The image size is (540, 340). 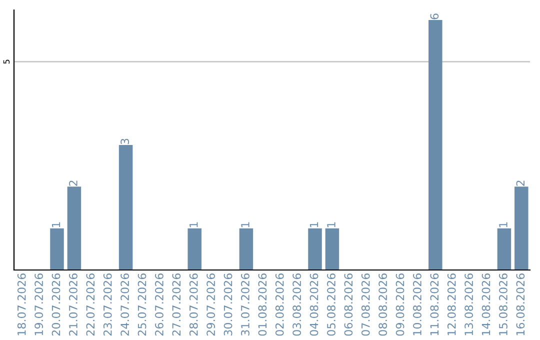 What do you see at coordinates (228, 304) in the screenshot?
I see `x-tick-label: 30.07.2026` at bounding box center [228, 304].